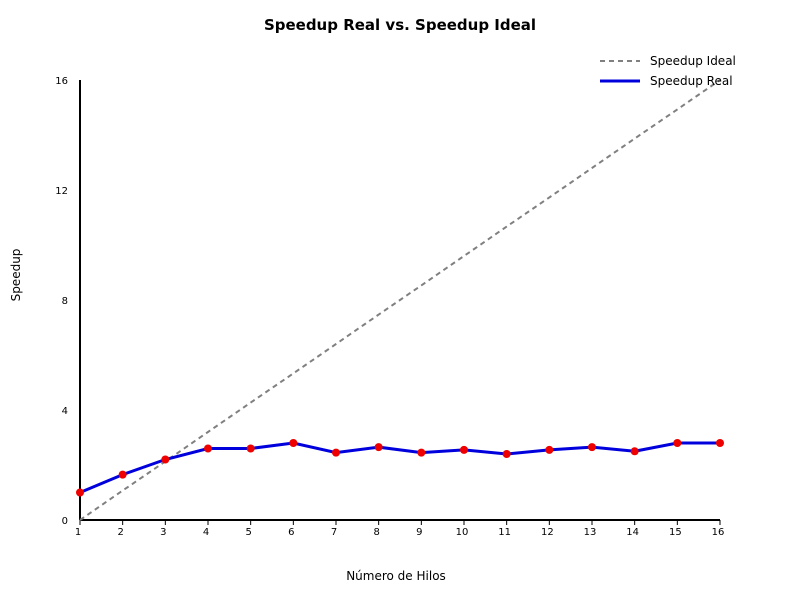 The image size is (800, 600). What do you see at coordinates (291, 532) in the screenshot?
I see `x-tick-label: 6` at bounding box center [291, 532].